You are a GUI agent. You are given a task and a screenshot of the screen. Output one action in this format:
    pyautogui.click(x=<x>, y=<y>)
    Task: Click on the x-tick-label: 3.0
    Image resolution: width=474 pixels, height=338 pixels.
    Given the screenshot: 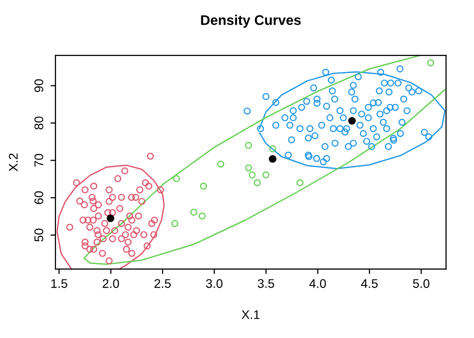 What is the action you would take?
    pyautogui.click(x=214, y=283)
    